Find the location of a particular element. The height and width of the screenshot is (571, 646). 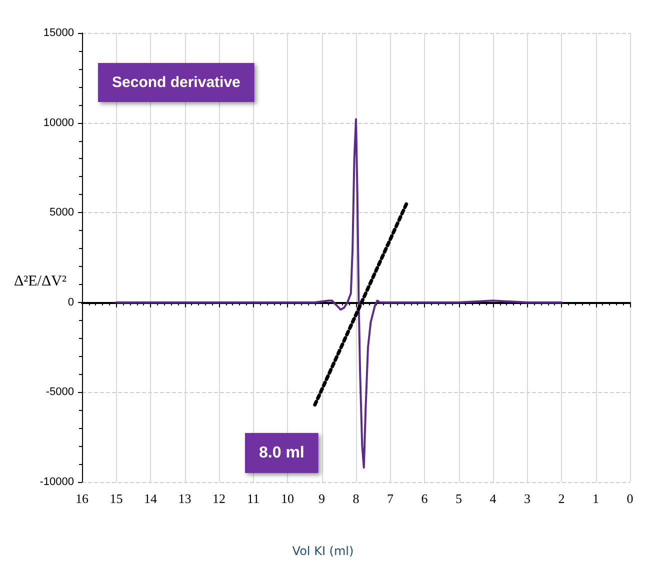

x-tick-label: 8 is located at coordinates (356, 498).